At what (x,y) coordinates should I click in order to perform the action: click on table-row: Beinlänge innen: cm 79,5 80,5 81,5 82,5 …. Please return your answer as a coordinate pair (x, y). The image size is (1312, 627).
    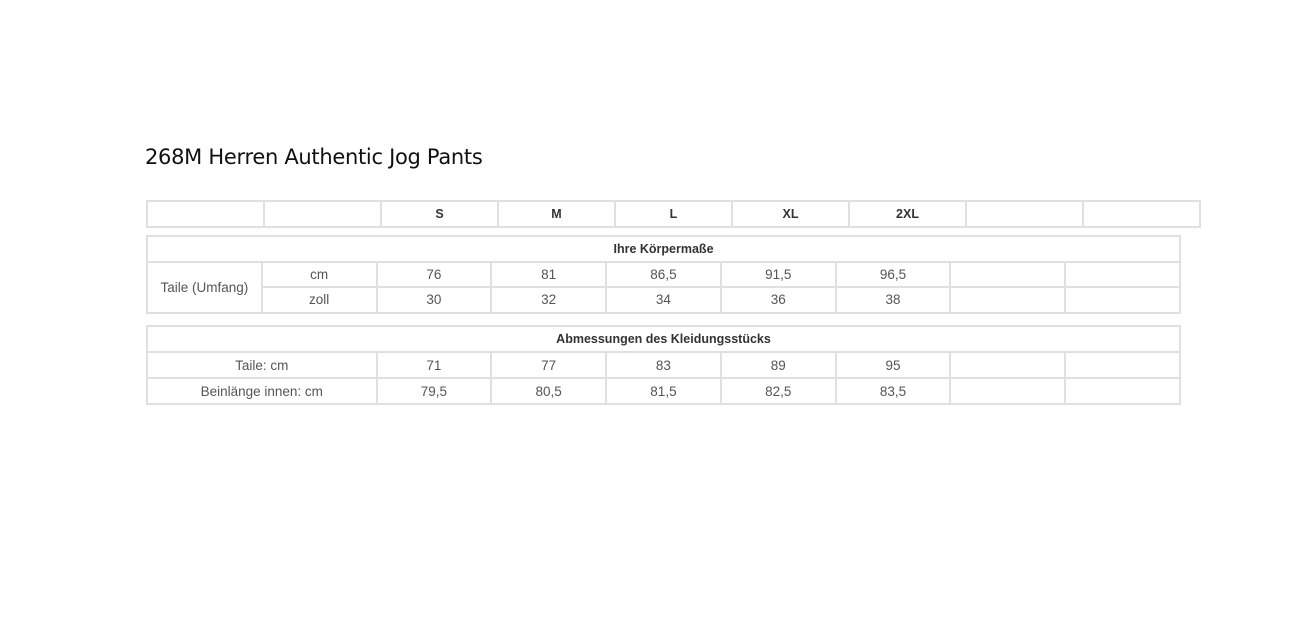
    Looking at the image, I should click on (663, 391).